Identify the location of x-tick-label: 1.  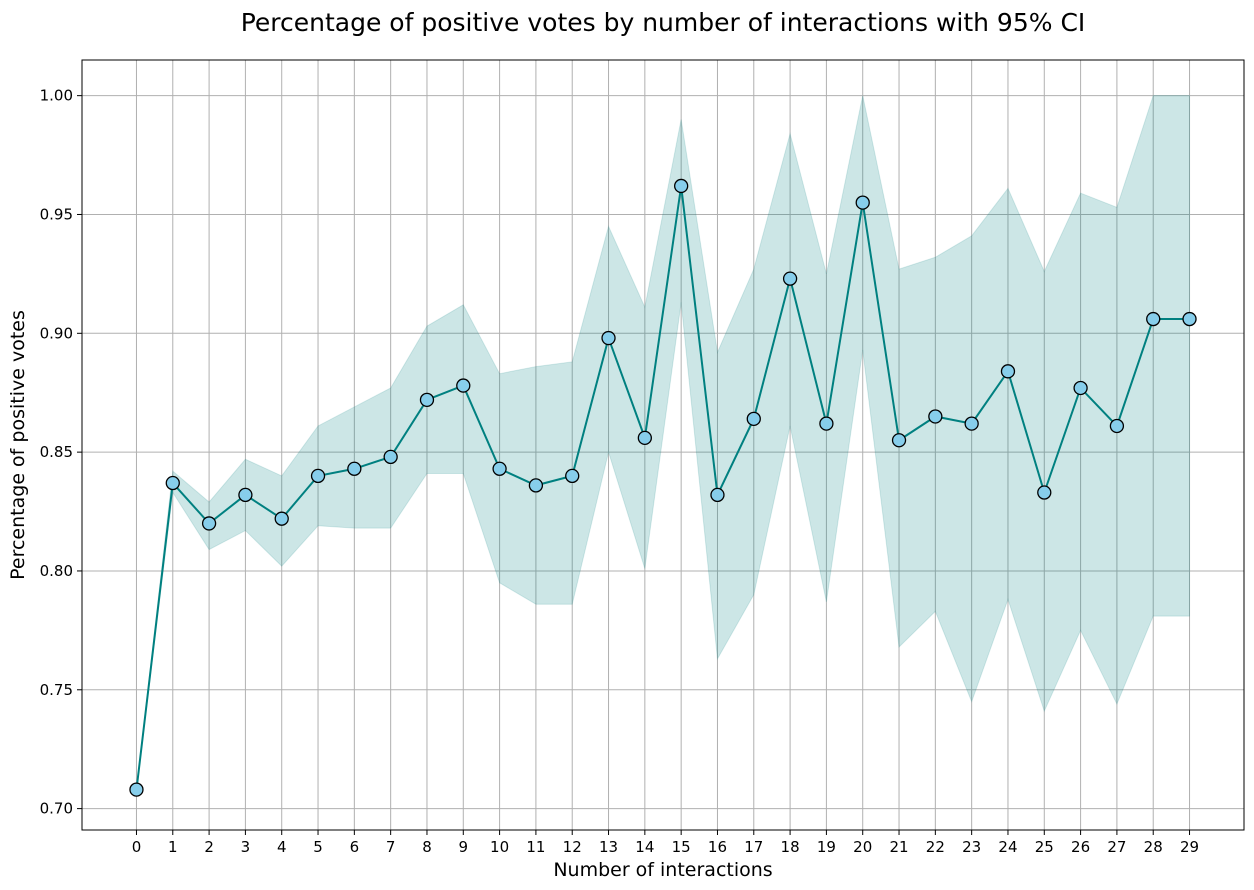
(173, 847).